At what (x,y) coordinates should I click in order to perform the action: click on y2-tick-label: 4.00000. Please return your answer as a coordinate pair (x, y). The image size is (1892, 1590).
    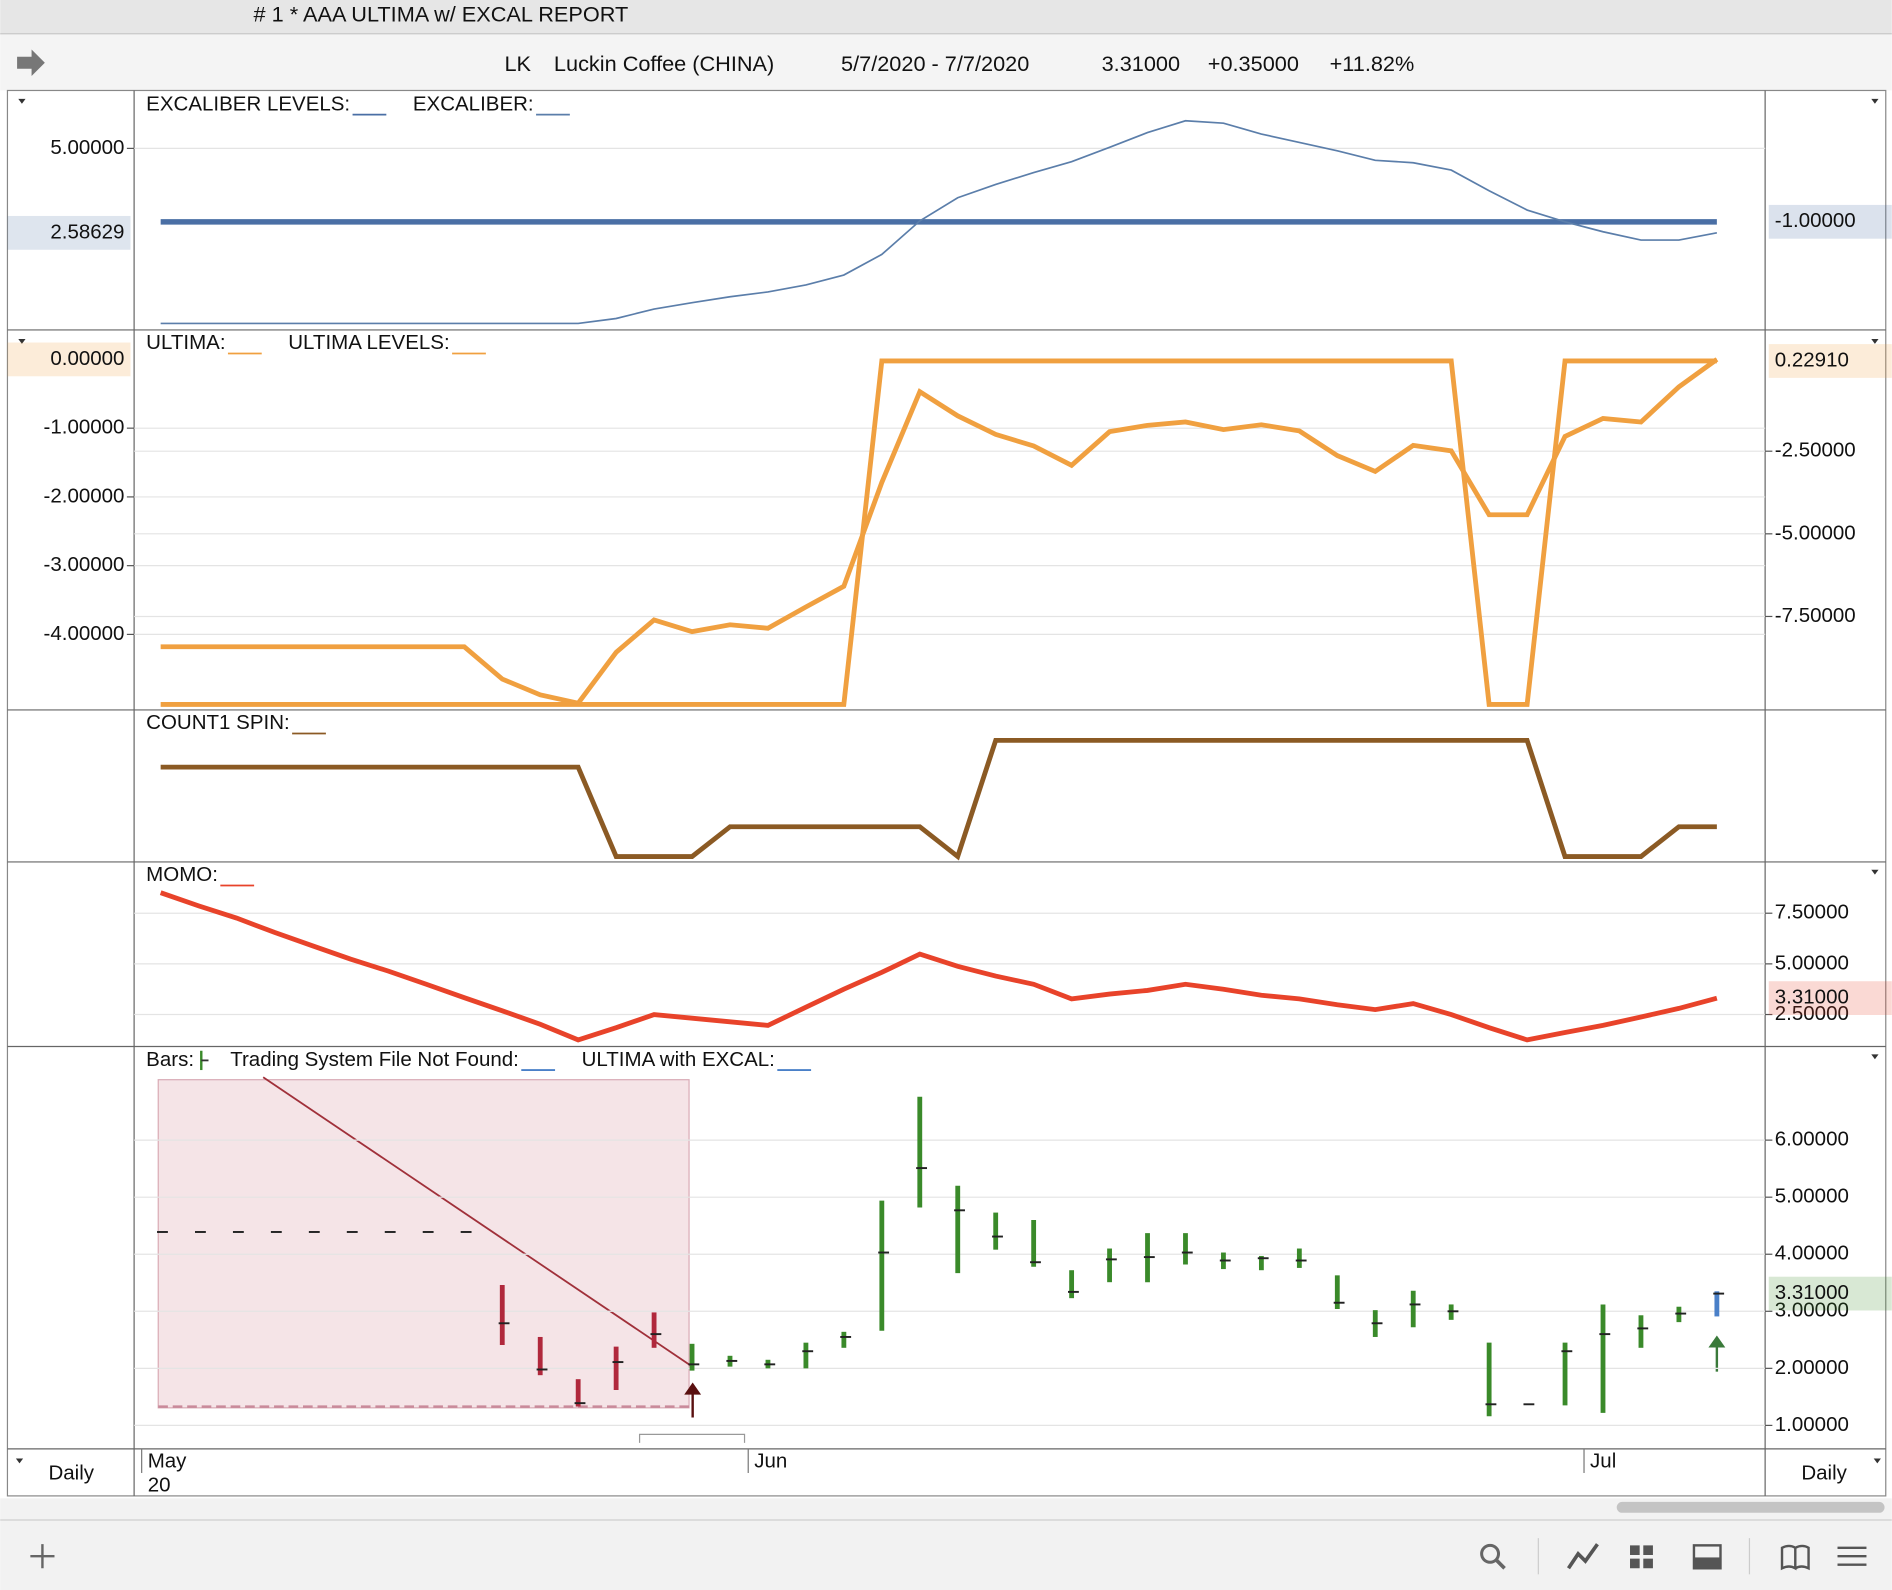
    Looking at the image, I should click on (1812, 1253).